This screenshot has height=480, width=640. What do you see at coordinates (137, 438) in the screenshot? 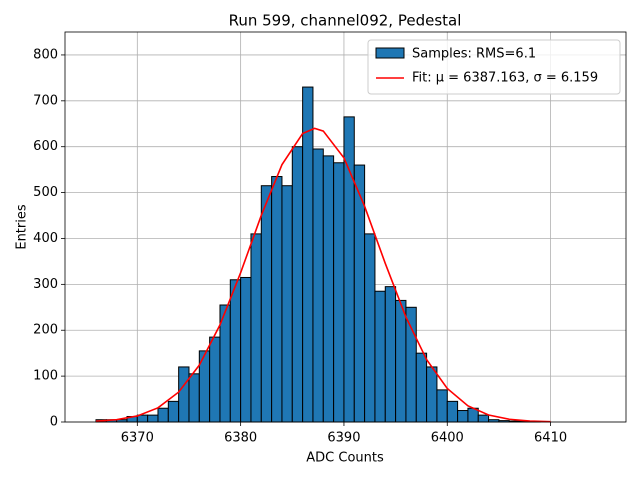
I see `x-tick-label: 6370` at bounding box center [137, 438].